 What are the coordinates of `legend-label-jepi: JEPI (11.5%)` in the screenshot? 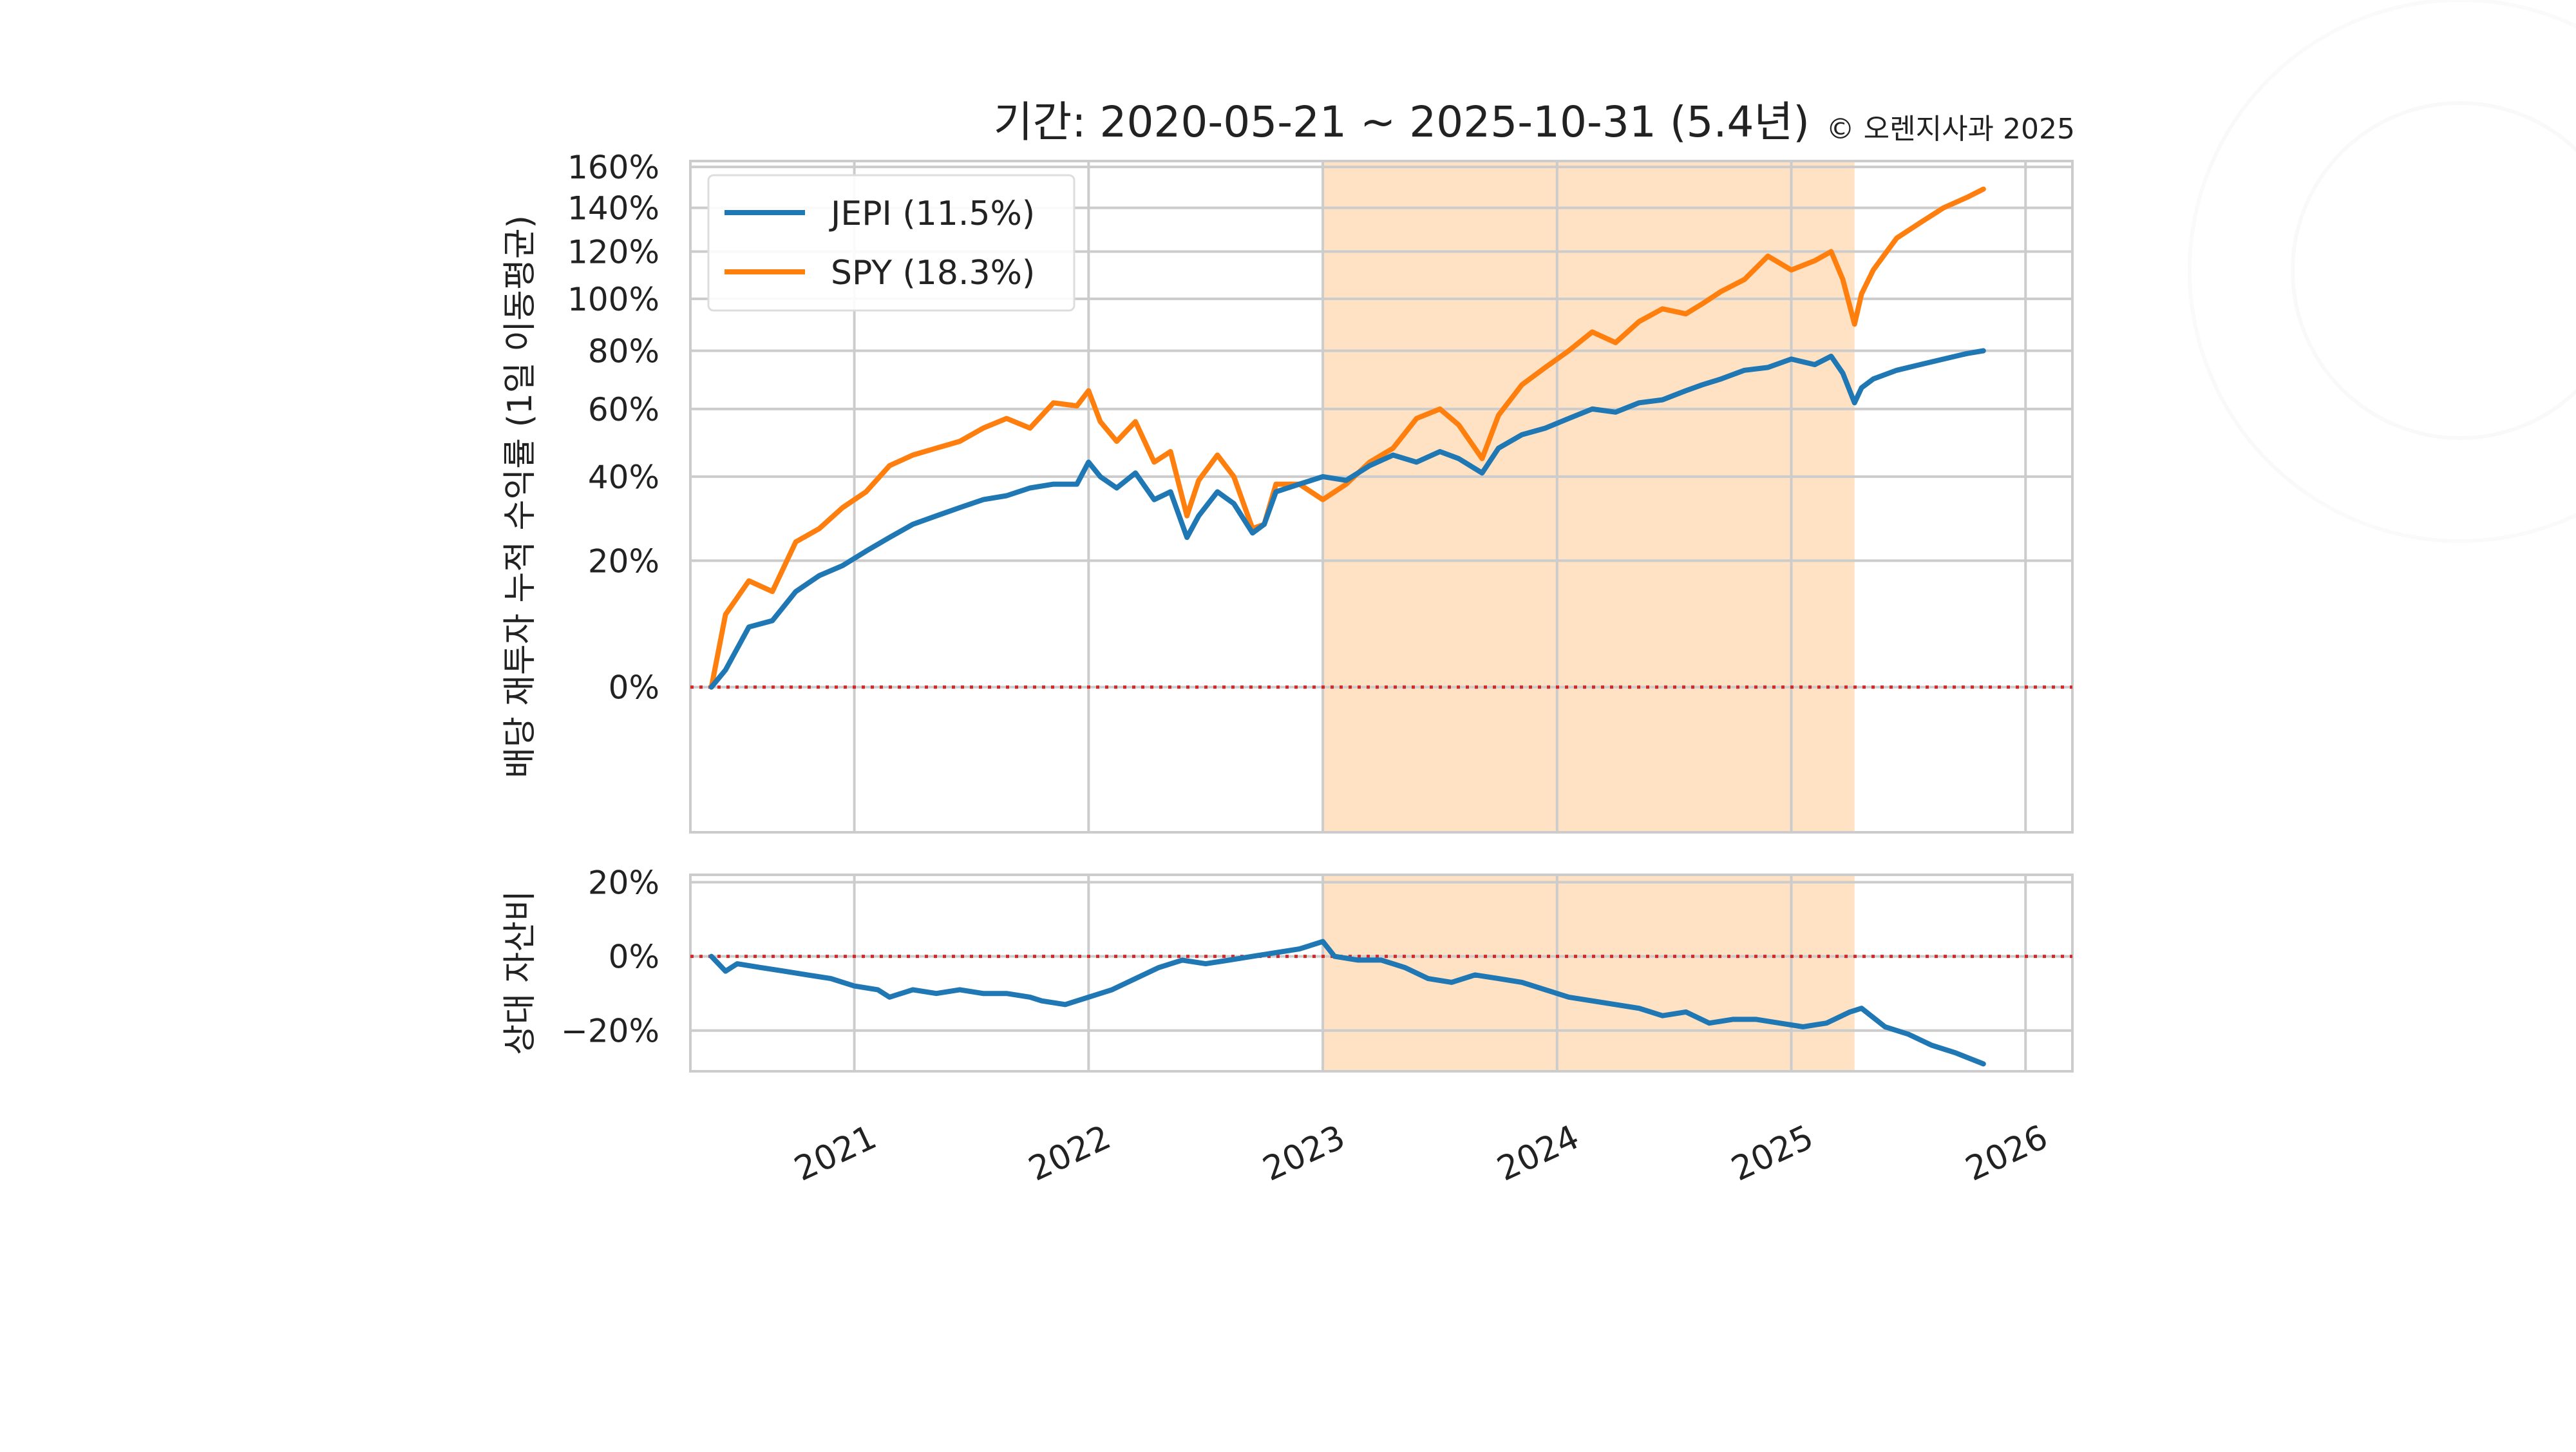 It's located at (932, 214).